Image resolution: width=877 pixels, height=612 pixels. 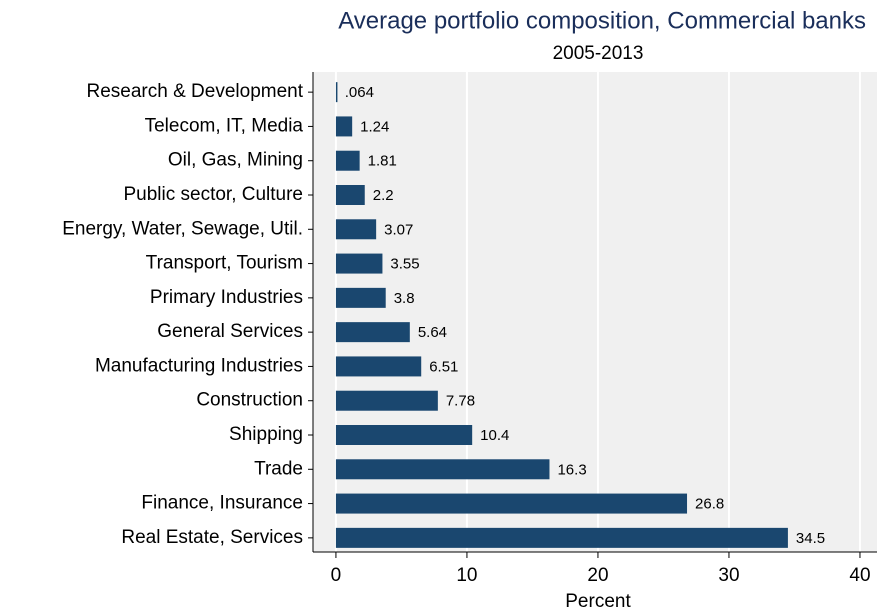 I want to click on y-tick-label: Manufacturing Industries, so click(x=199, y=365).